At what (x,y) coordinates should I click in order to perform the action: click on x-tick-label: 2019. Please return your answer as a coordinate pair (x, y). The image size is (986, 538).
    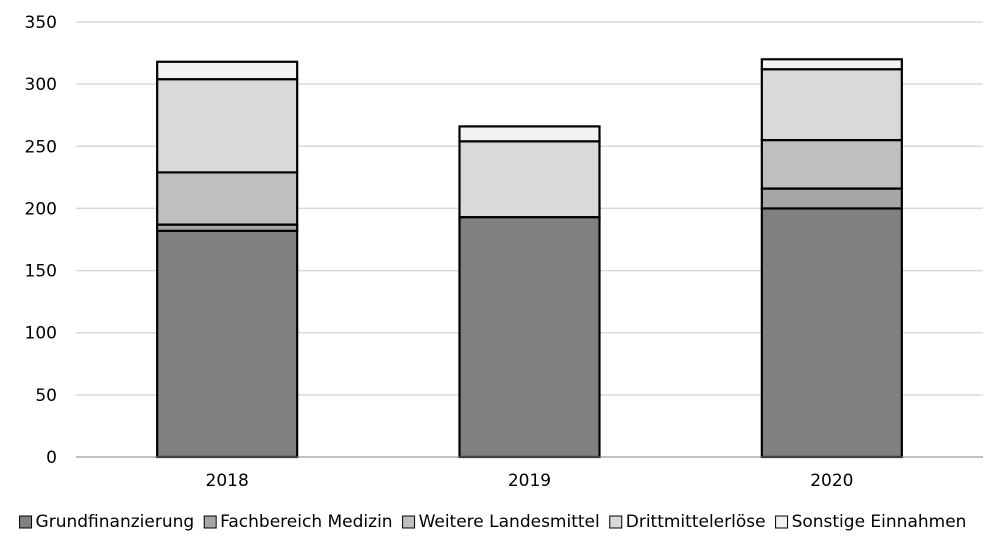
    Looking at the image, I should click on (529, 481).